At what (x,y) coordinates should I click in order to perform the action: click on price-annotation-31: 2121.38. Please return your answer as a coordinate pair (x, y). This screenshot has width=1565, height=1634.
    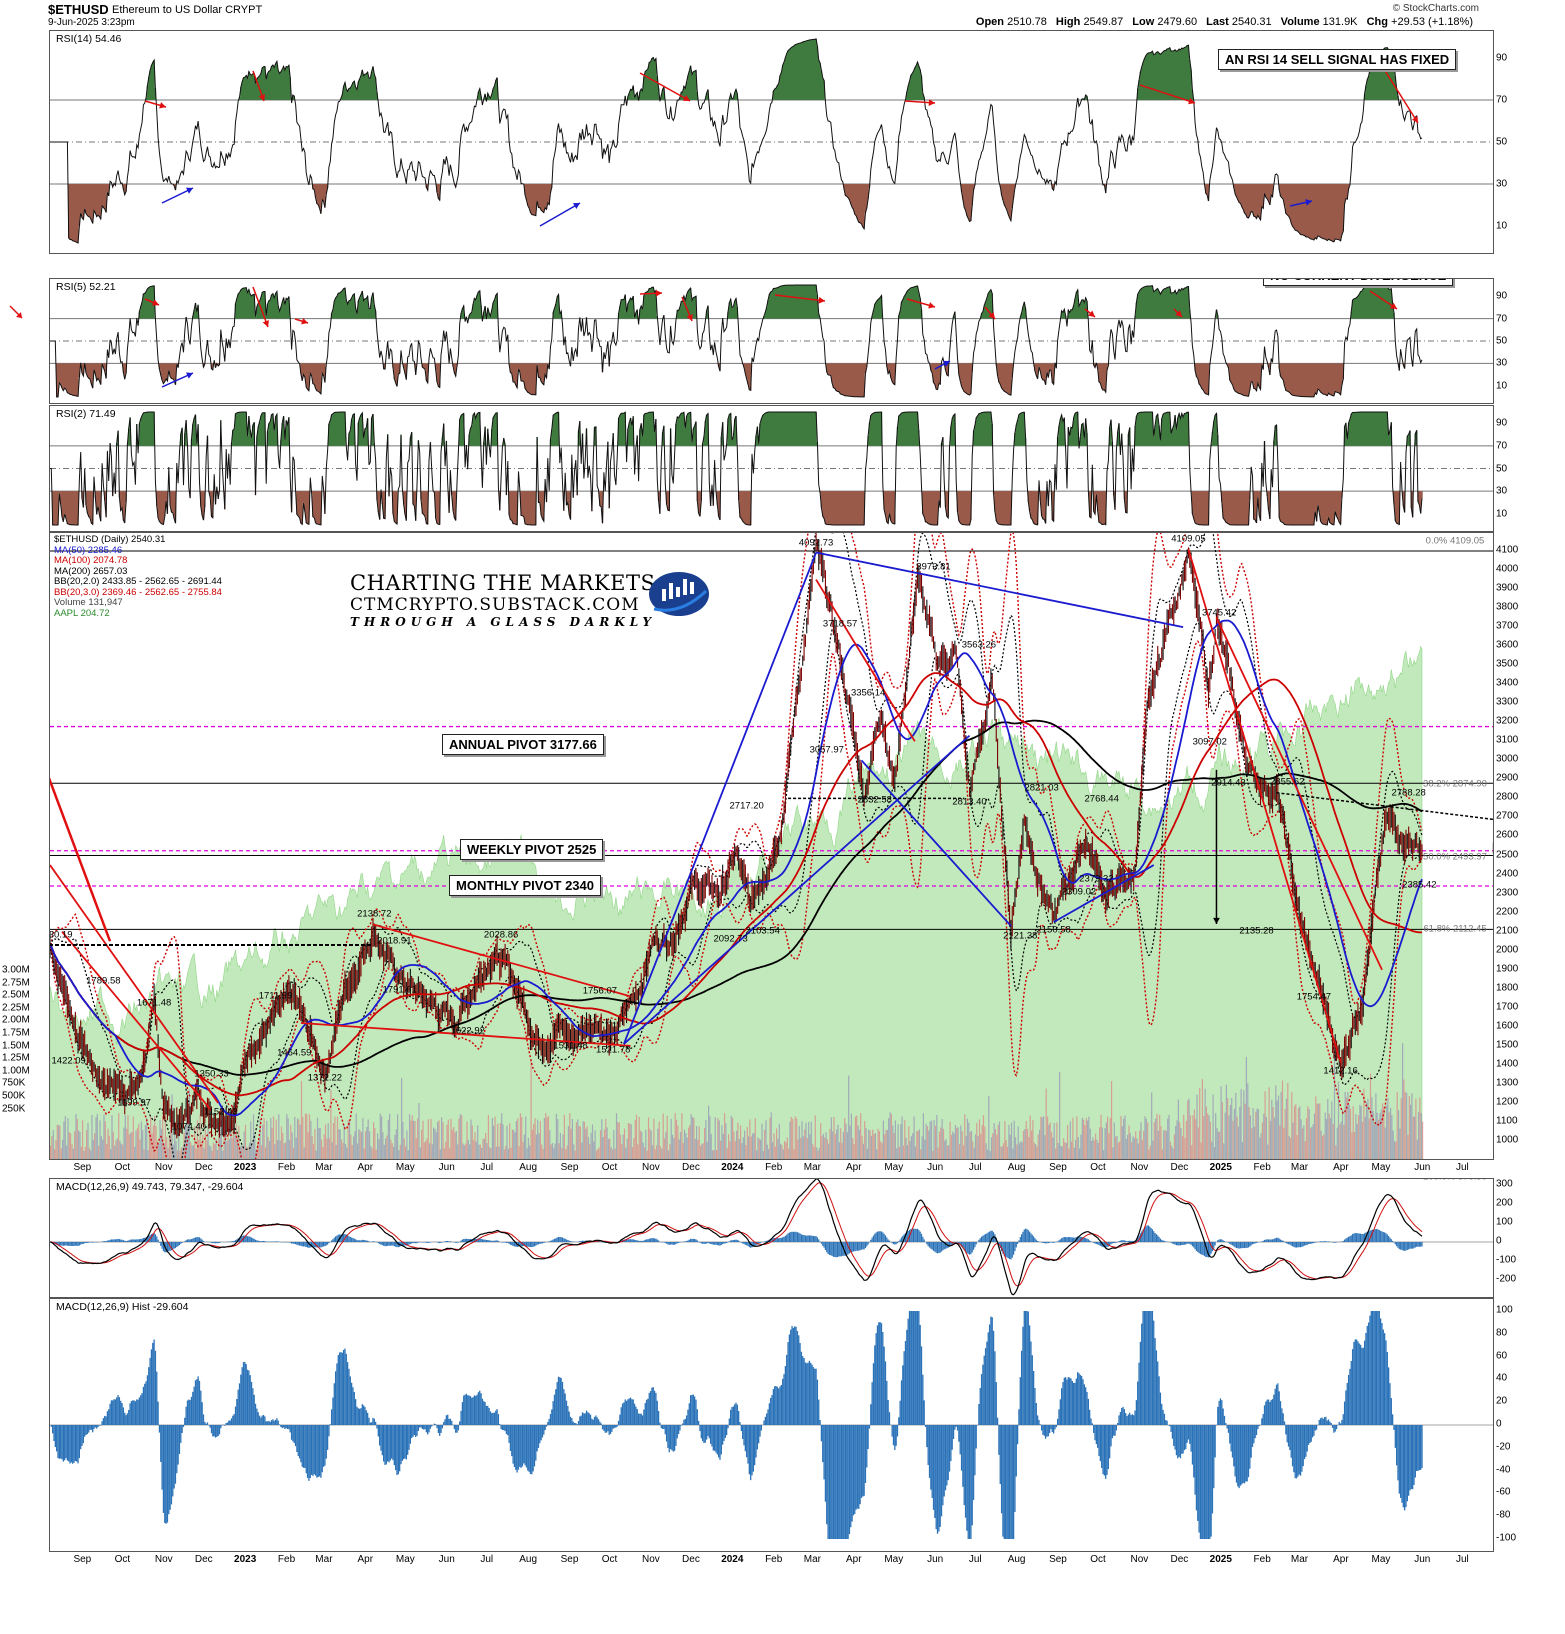
    Looking at the image, I should click on (1020, 936).